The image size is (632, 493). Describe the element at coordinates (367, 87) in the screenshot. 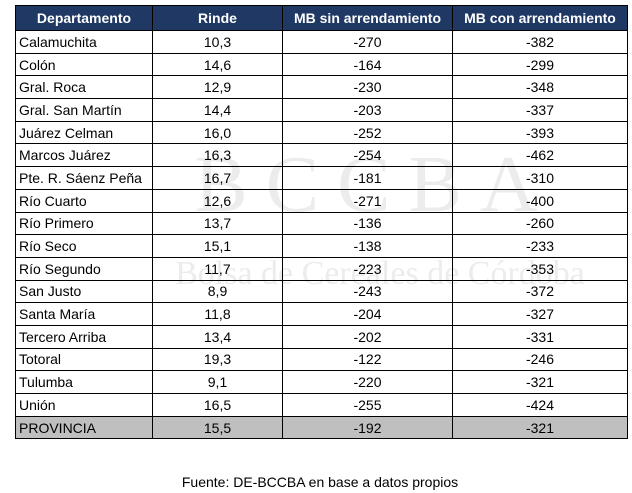

I see `table-cell: -230` at that location.